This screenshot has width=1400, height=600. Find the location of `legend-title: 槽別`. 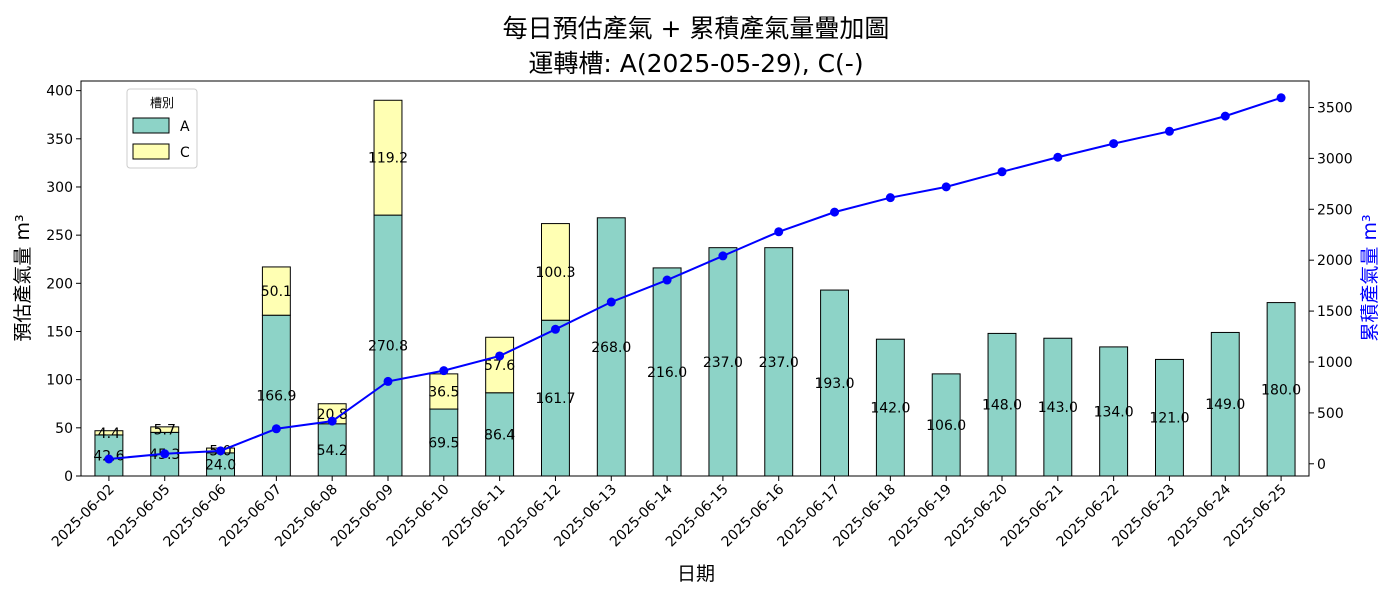

legend-title: 槽別 is located at coordinates (162, 103).